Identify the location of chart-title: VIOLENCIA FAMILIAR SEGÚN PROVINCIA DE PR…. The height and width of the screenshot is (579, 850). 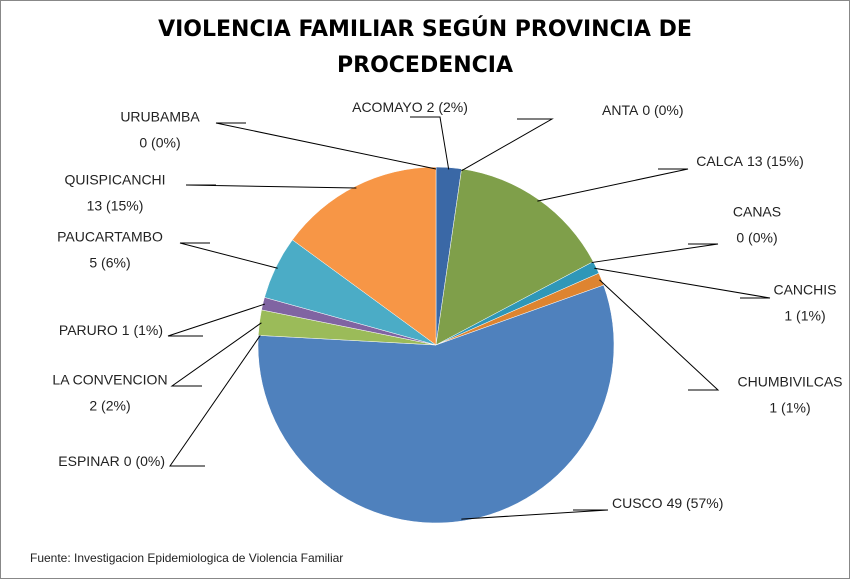
(425, 47).